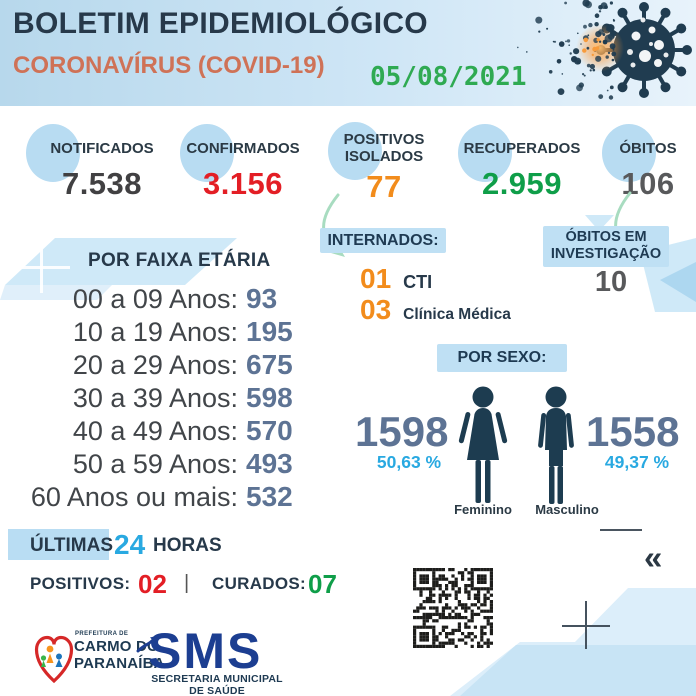 The image size is (696, 696). Describe the element at coordinates (522, 148) in the screenshot. I see `stat-label: RECUPERADOS` at that location.